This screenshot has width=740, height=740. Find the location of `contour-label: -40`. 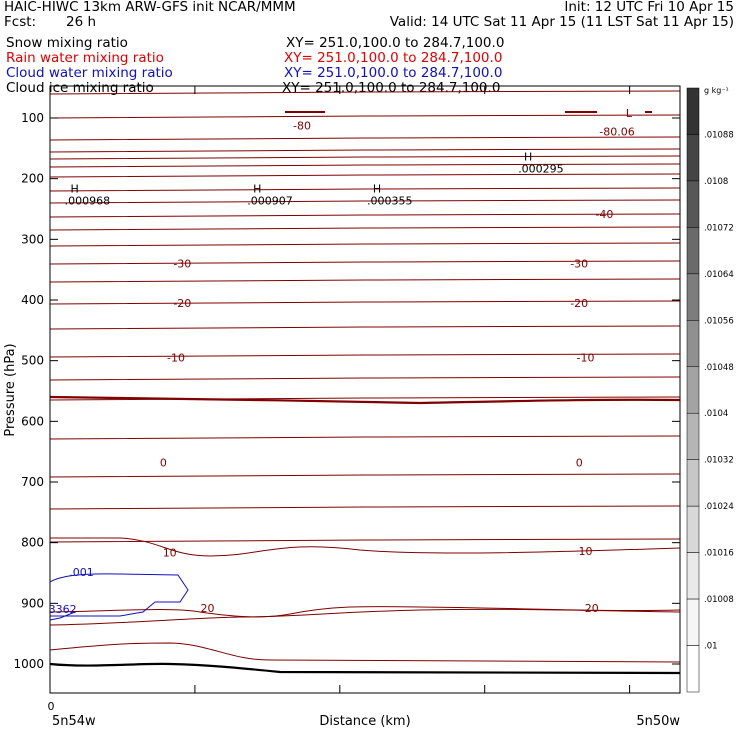

contour-label: -40 is located at coordinates (604, 214).